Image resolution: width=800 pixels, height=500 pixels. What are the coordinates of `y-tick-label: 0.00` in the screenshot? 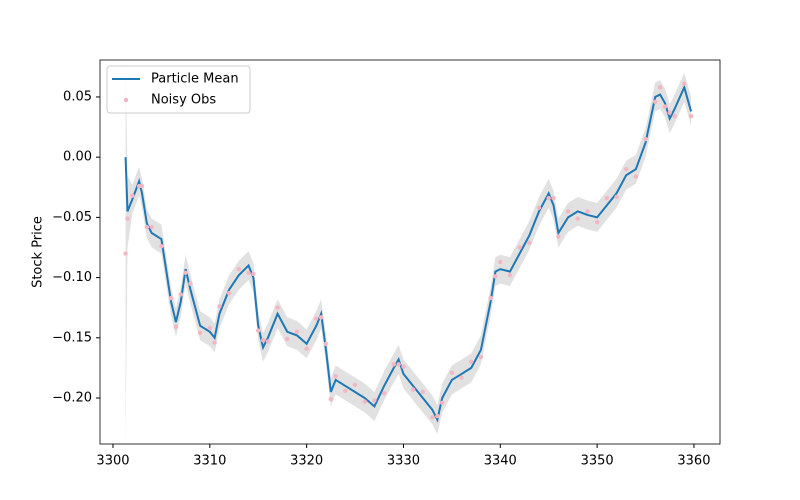 It's located at (77, 157).